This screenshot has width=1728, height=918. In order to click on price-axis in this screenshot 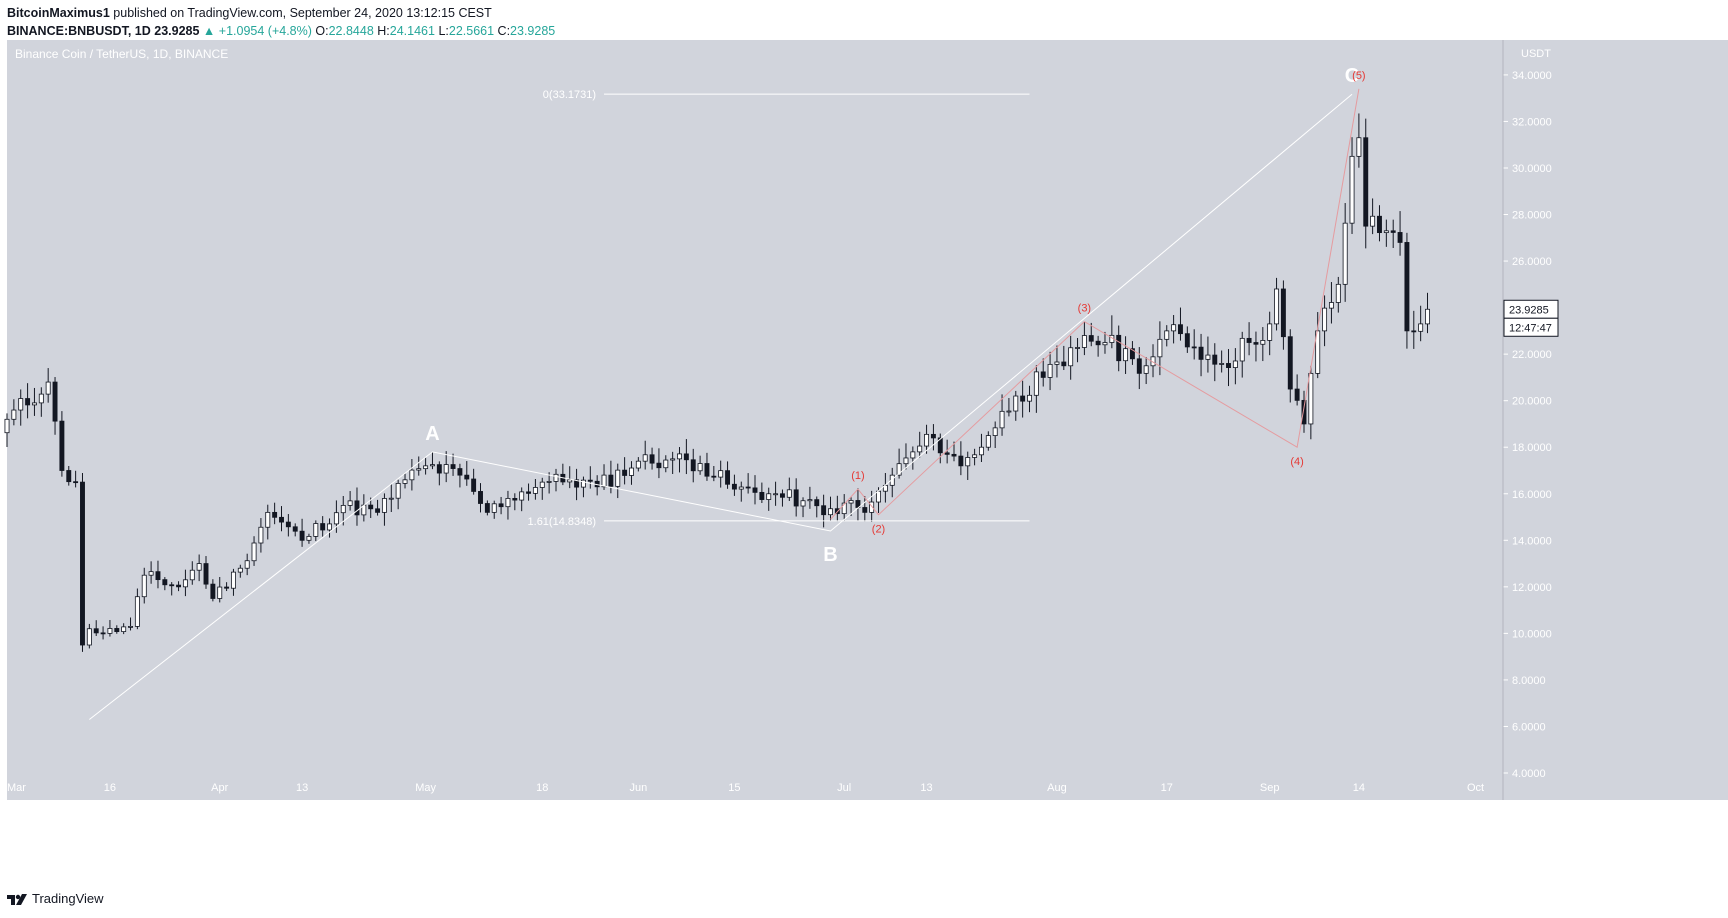, I will do `click(1615, 420)`.